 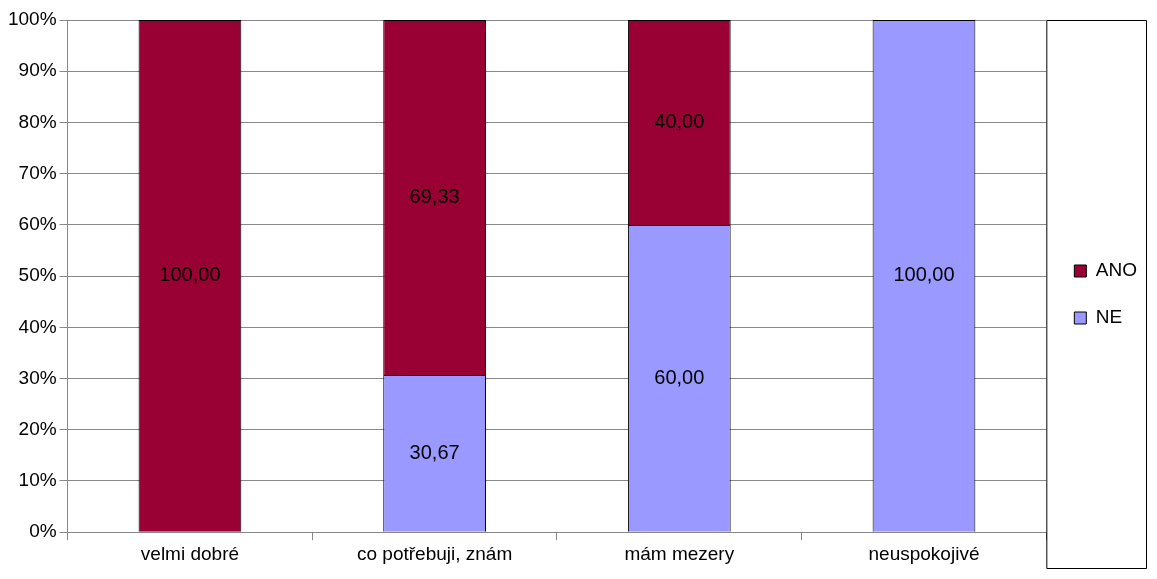 I want to click on data-label: 30,67, so click(x=434, y=451).